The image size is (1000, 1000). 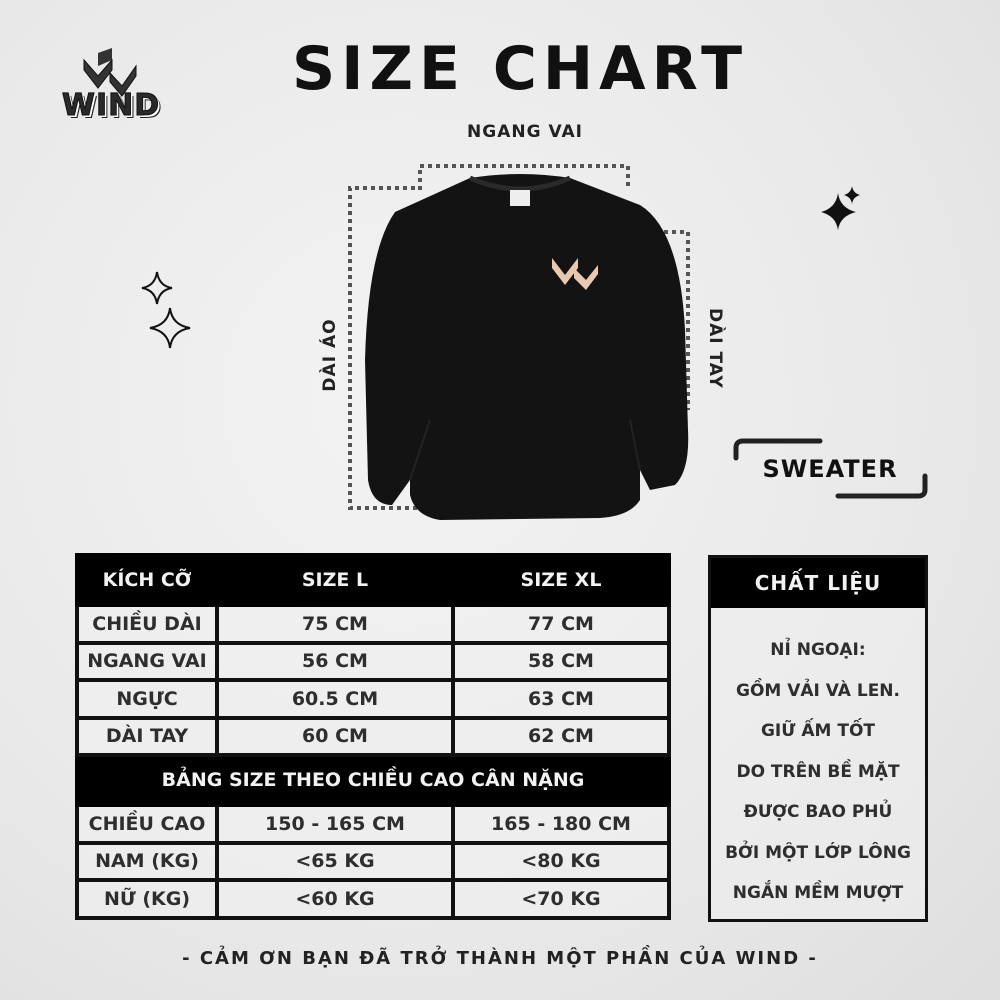 I want to click on page-title: SIZE CHART, so click(x=520, y=69).